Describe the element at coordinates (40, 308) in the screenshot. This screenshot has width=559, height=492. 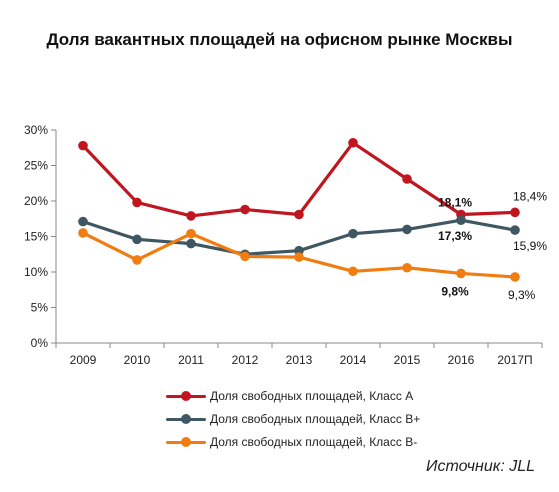
I see `y-tick-label: 5%` at that location.